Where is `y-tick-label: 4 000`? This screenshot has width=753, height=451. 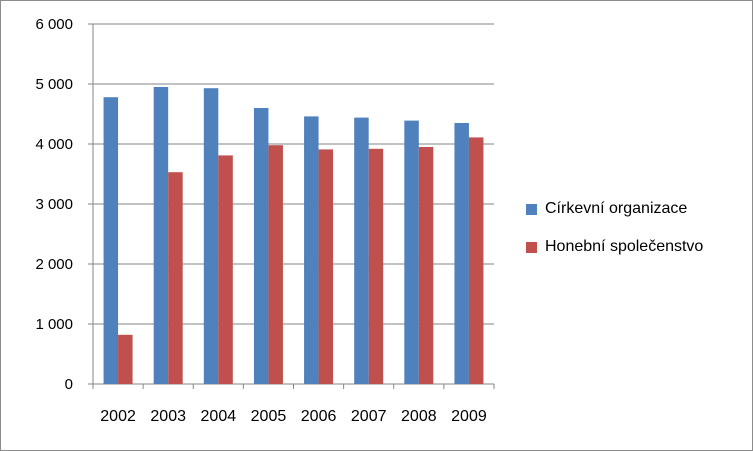 y-tick-label: 4 000 is located at coordinates (54, 144).